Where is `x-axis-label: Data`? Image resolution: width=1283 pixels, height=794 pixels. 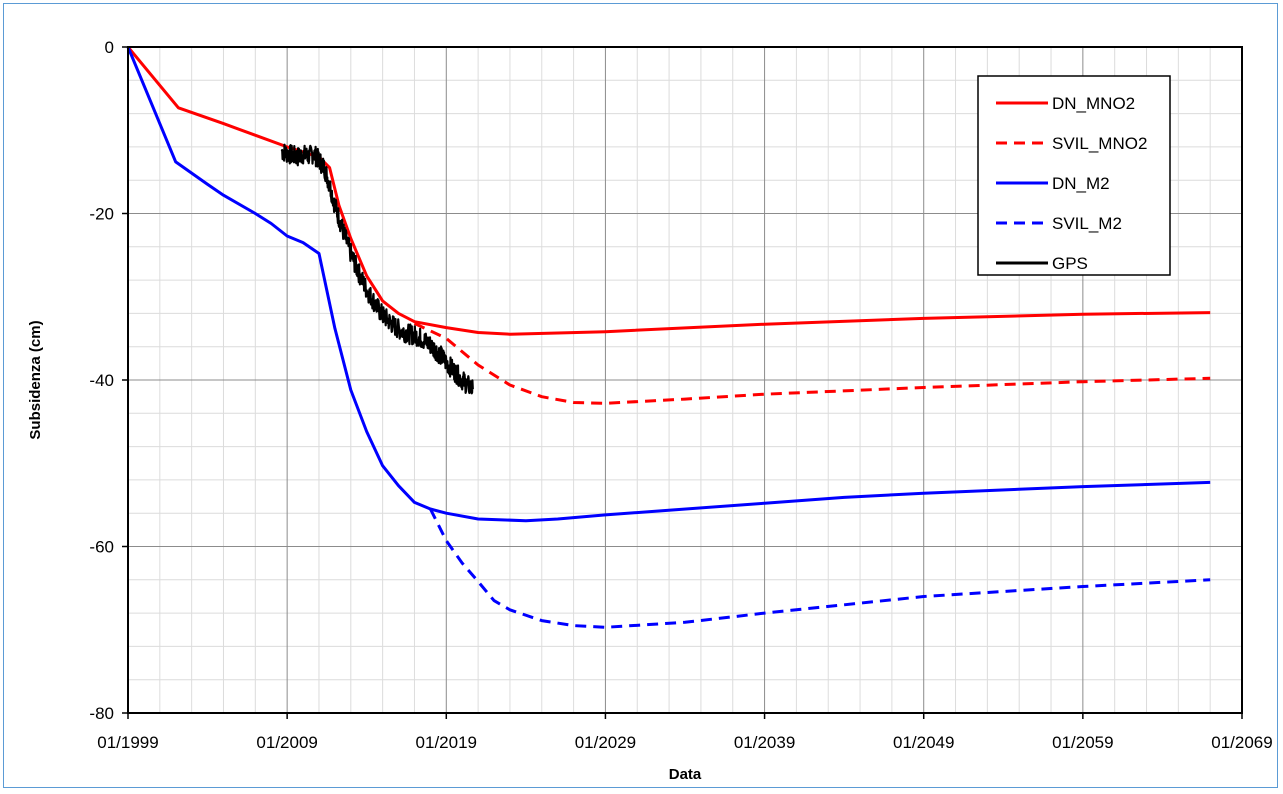 x-axis-label: Data is located at coordinates (685, 774).